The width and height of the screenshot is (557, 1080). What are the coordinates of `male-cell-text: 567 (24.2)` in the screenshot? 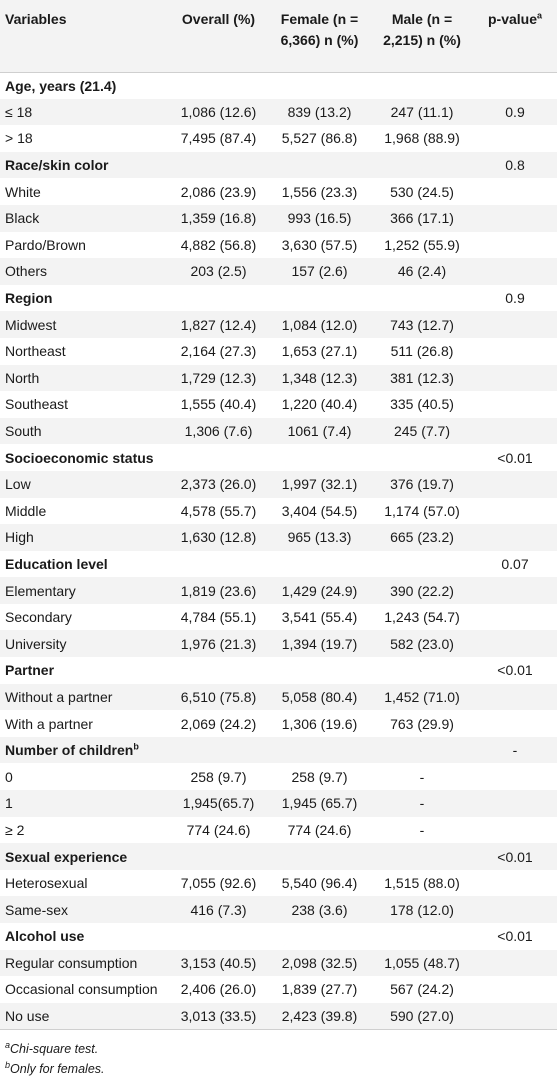 It's located at (422, 989).